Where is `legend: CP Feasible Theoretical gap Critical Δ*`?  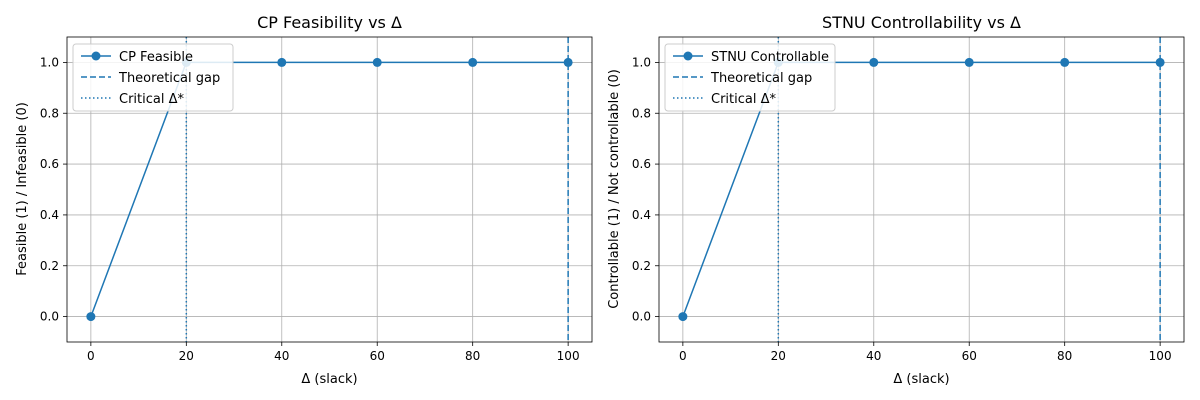 legend: CP Feasible Theoretical gap Critical Δ* is located at coordinates (153, 77).